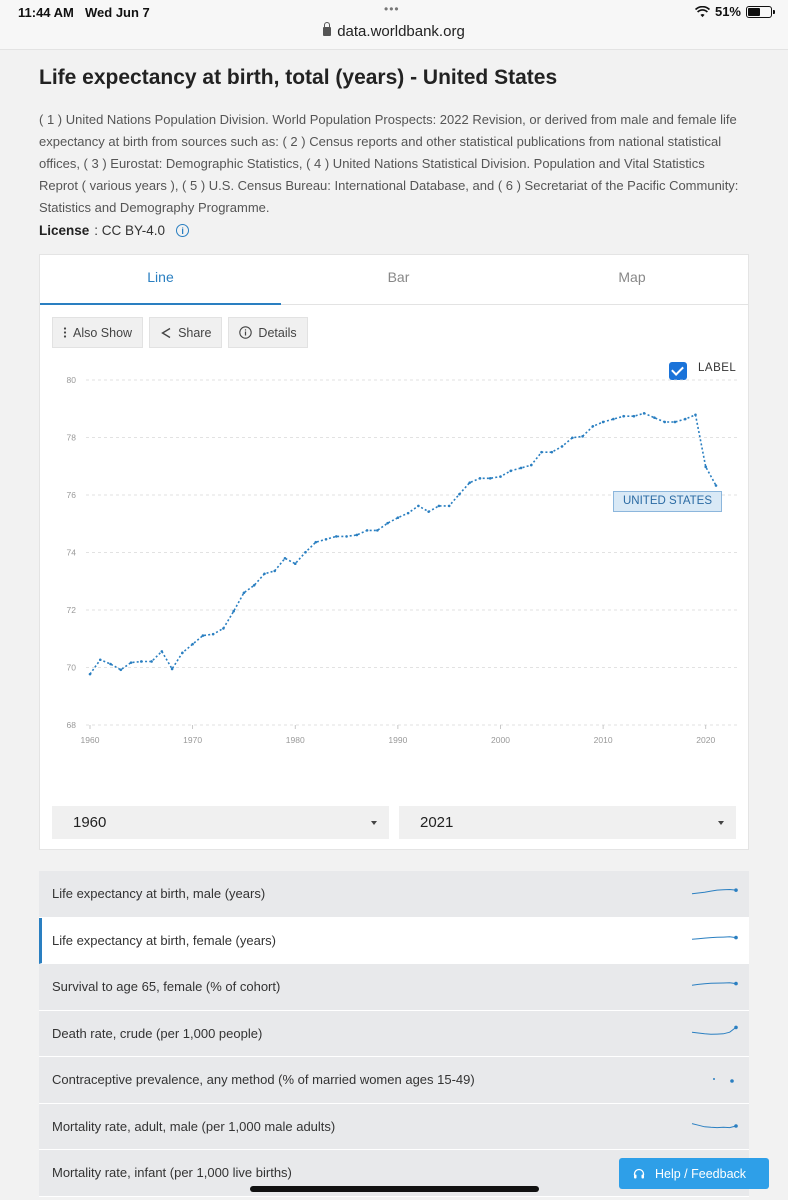  I want to click on url-text: data.worldbank.org, so click(401, 31).